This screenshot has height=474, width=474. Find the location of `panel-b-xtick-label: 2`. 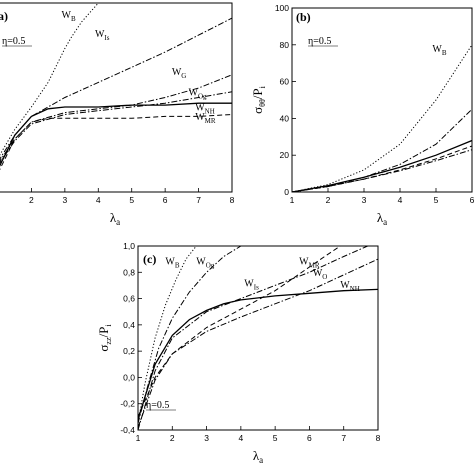

panel-b-xtick-label: 2 is located at coordinates (328, 200).